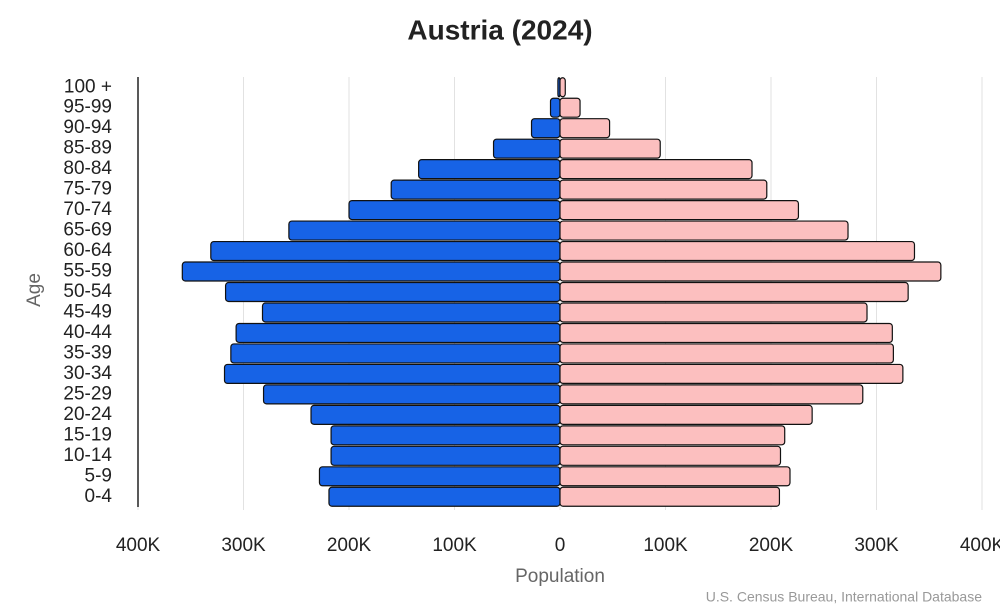  What do you see at coordinates (87, 373) in the screenshot?
I see `y-tick-label: 30-34` at bounding box center [87, 373].